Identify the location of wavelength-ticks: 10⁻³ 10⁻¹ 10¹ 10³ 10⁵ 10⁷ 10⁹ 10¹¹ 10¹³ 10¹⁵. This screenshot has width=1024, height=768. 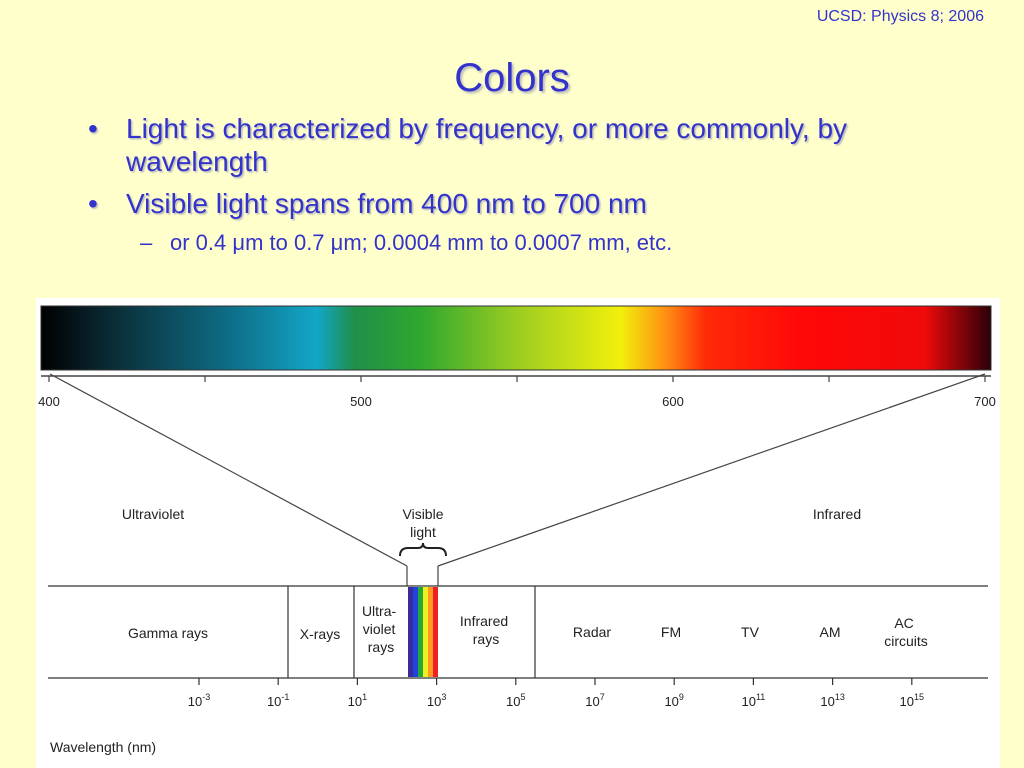
(556, 693).